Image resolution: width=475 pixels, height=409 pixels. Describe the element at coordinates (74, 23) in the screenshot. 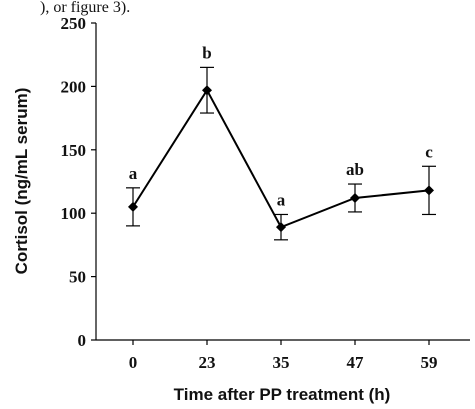

I see `y-tick-label: 250` at that location.